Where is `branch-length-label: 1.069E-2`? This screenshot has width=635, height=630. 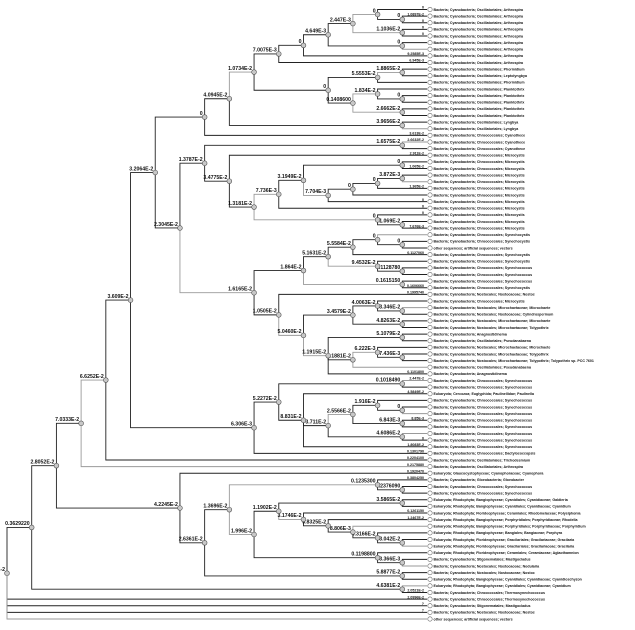 branch-length-label: 1.069E-2 is located at coordinates (389, 222).